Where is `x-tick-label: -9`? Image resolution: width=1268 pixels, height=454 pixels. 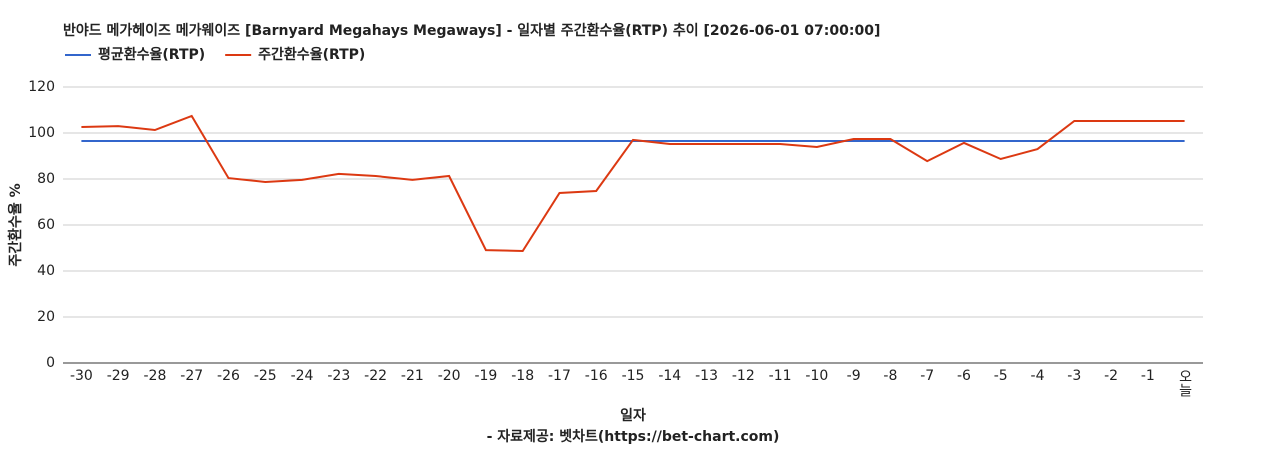 x-tick-label: -9 is located at coordinates (854, 376).